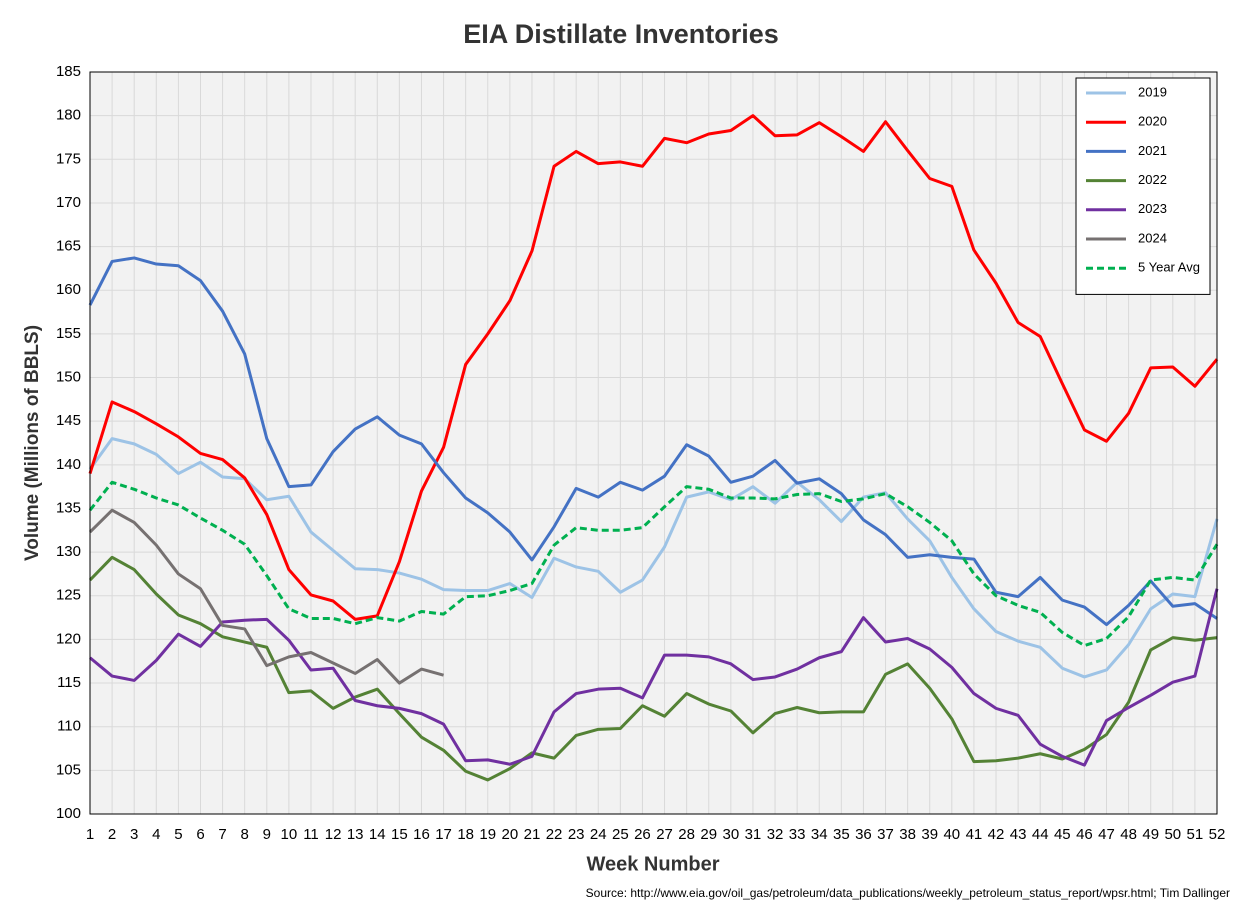 Image resolution: width=1242 pixels, height=906 pixels. What do you see at coordinates (686, 834) in the screenshot?
I see `x-tick-label: 28` at bounding box center [686, 834].